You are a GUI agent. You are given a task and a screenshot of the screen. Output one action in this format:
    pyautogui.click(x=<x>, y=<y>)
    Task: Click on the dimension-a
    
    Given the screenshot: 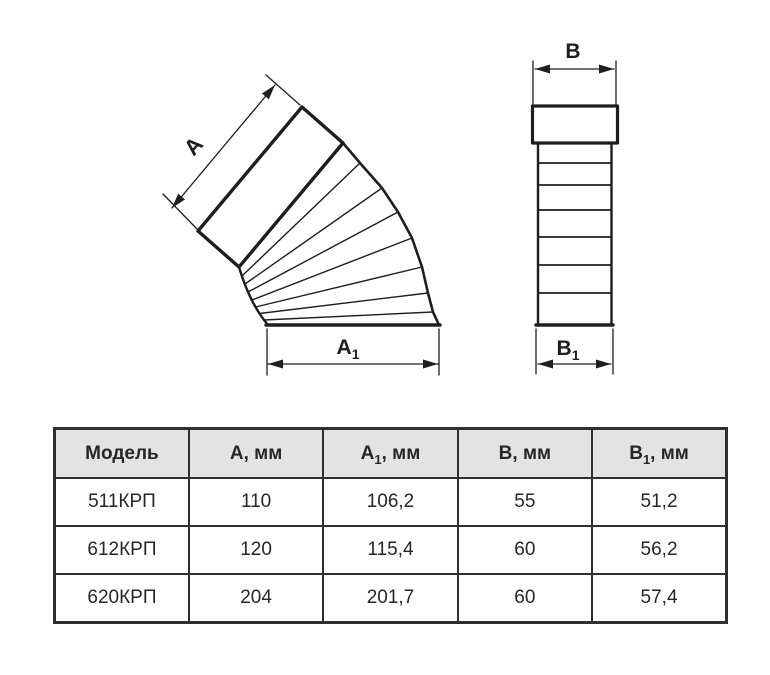 What is the action you would take?
    pyautogui.click(x=231, y=152)
    